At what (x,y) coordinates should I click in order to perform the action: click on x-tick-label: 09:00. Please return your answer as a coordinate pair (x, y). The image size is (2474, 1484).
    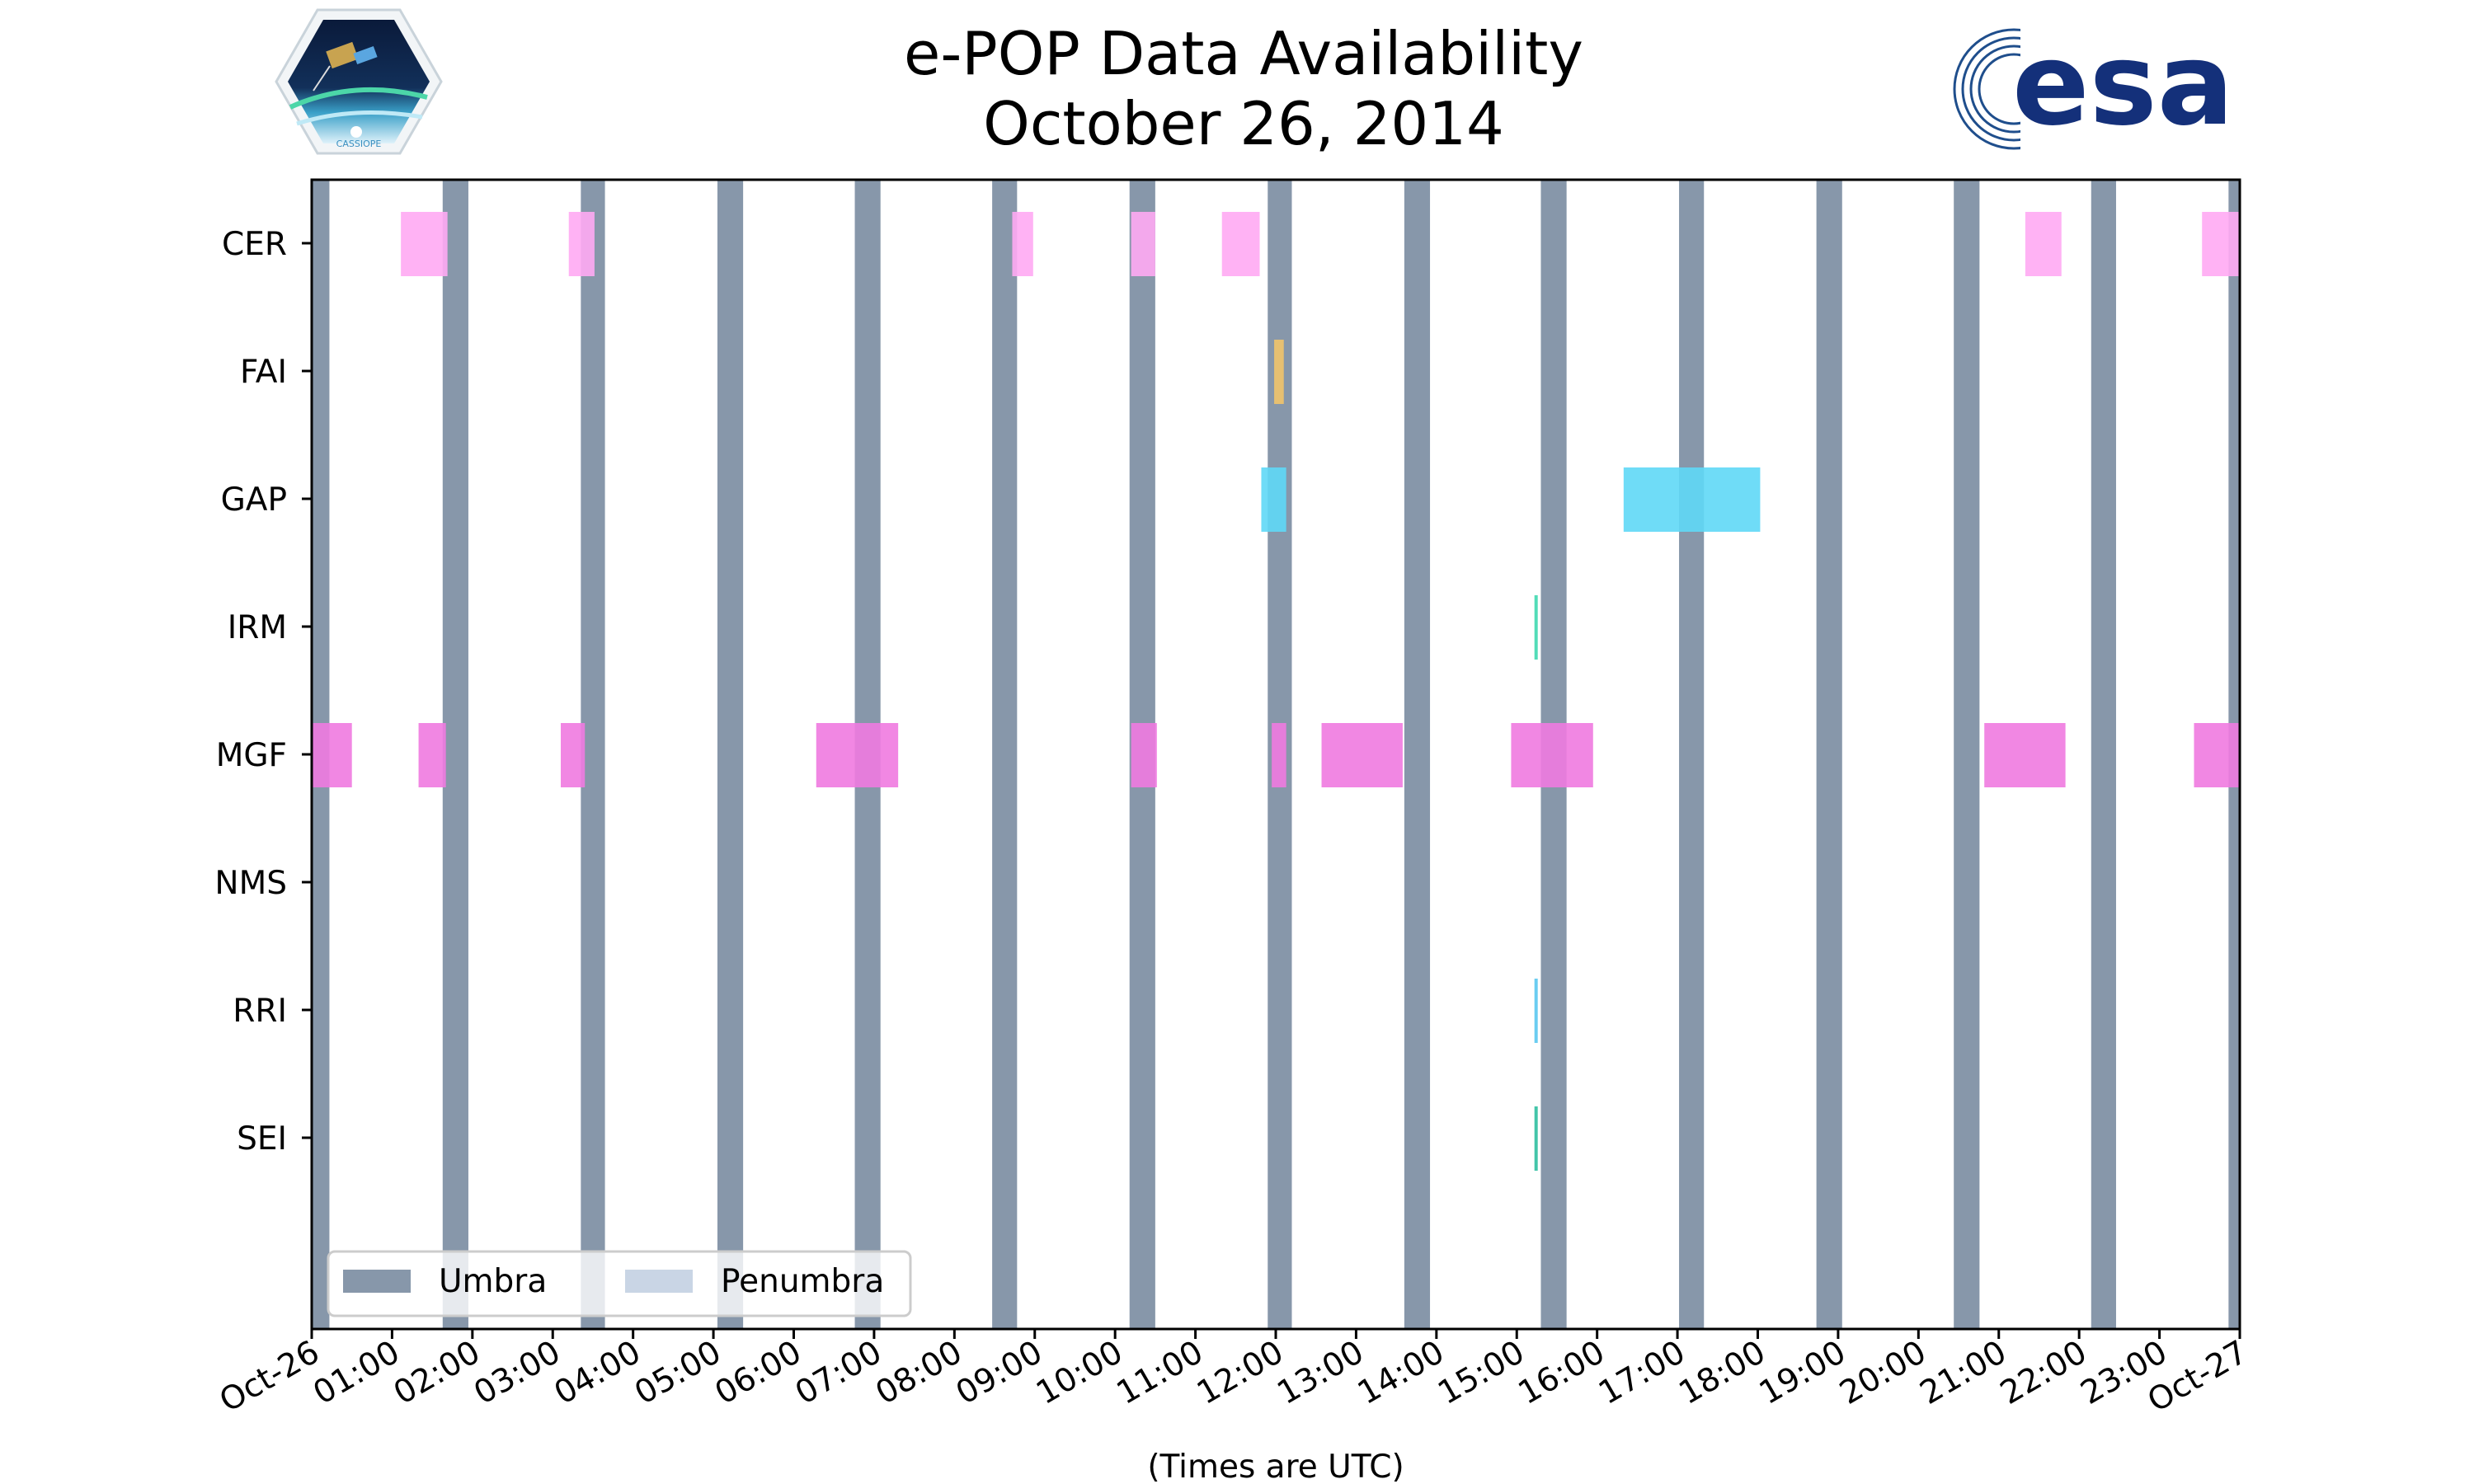
    Looking at the image, I should click on (999, 1373).